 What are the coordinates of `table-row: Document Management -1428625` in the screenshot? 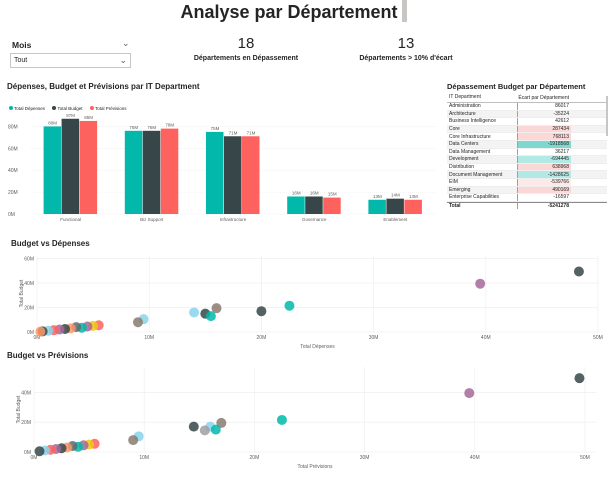 It's located at (527, 175).